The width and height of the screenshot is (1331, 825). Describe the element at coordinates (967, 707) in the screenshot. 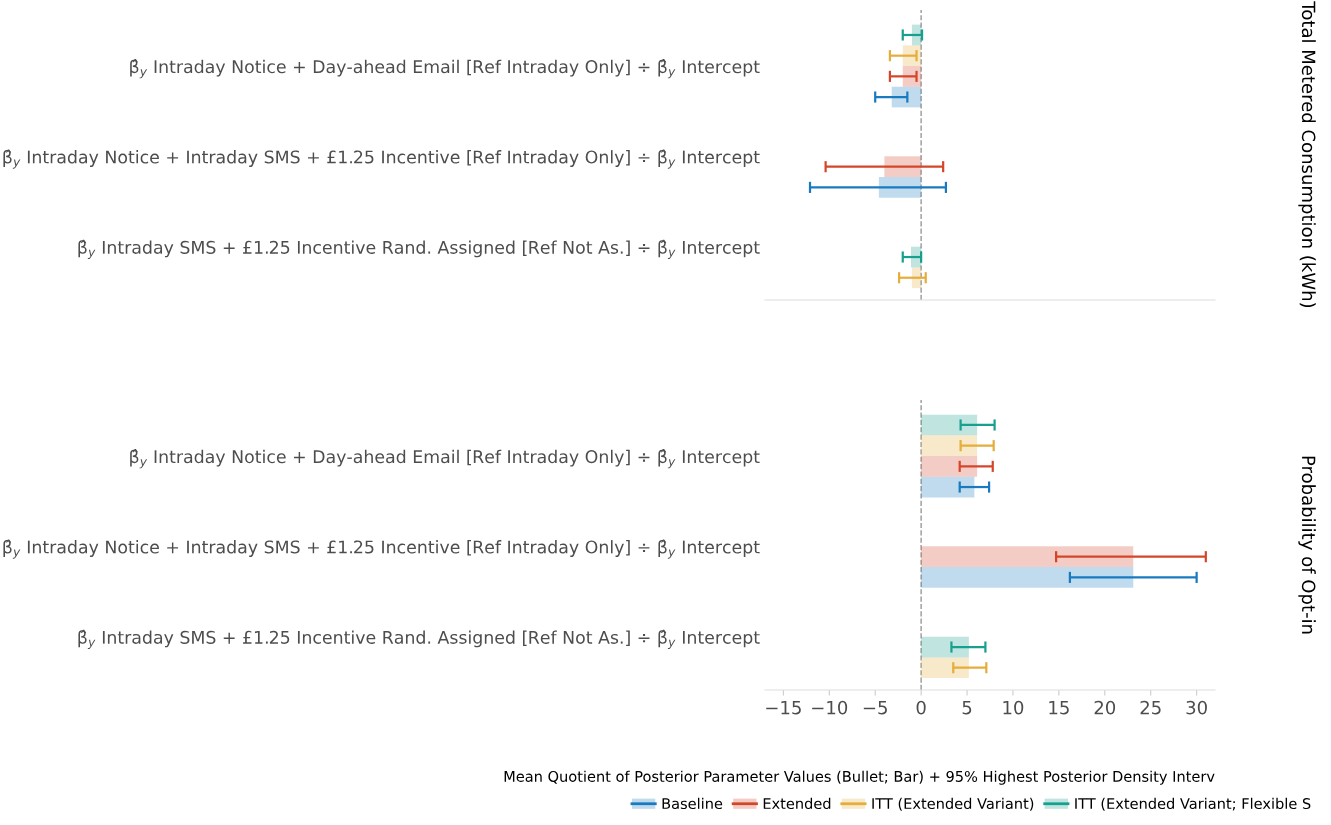

I see `x-tick-label: 5` at that location.